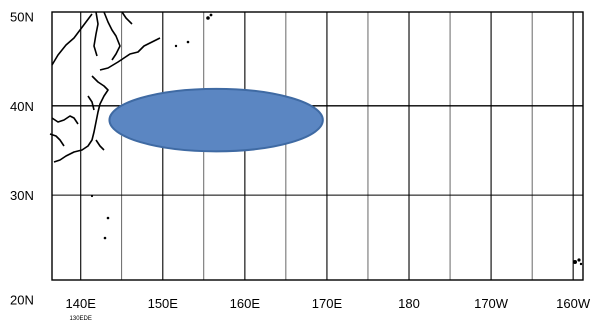 This screenshot has width=593, height=326. I want to click on latitude-label: 20N, so click(22, 299).